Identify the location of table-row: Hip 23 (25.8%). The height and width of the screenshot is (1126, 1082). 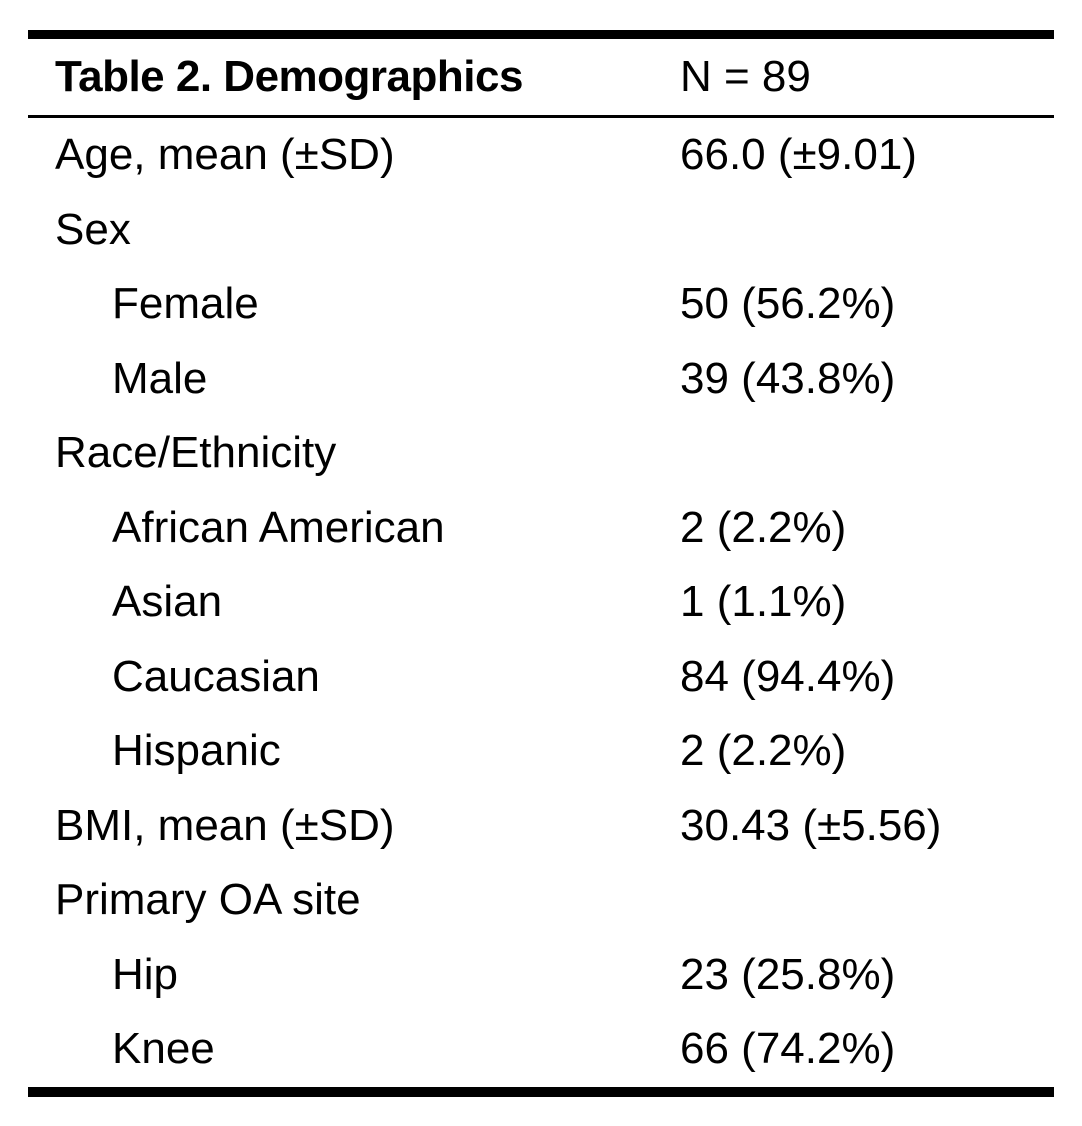
(541, 975).